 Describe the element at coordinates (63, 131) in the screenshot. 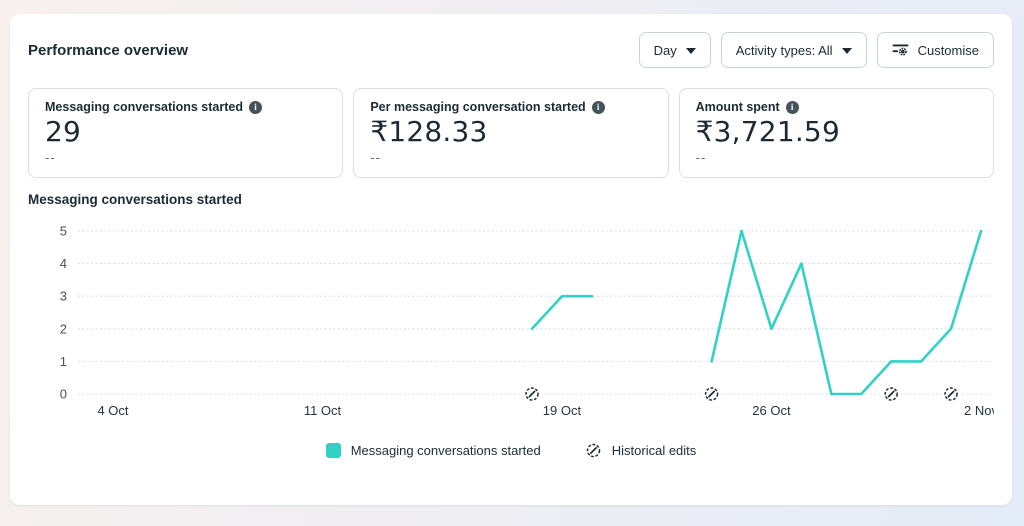

I see `metric-value: 29` at that location.